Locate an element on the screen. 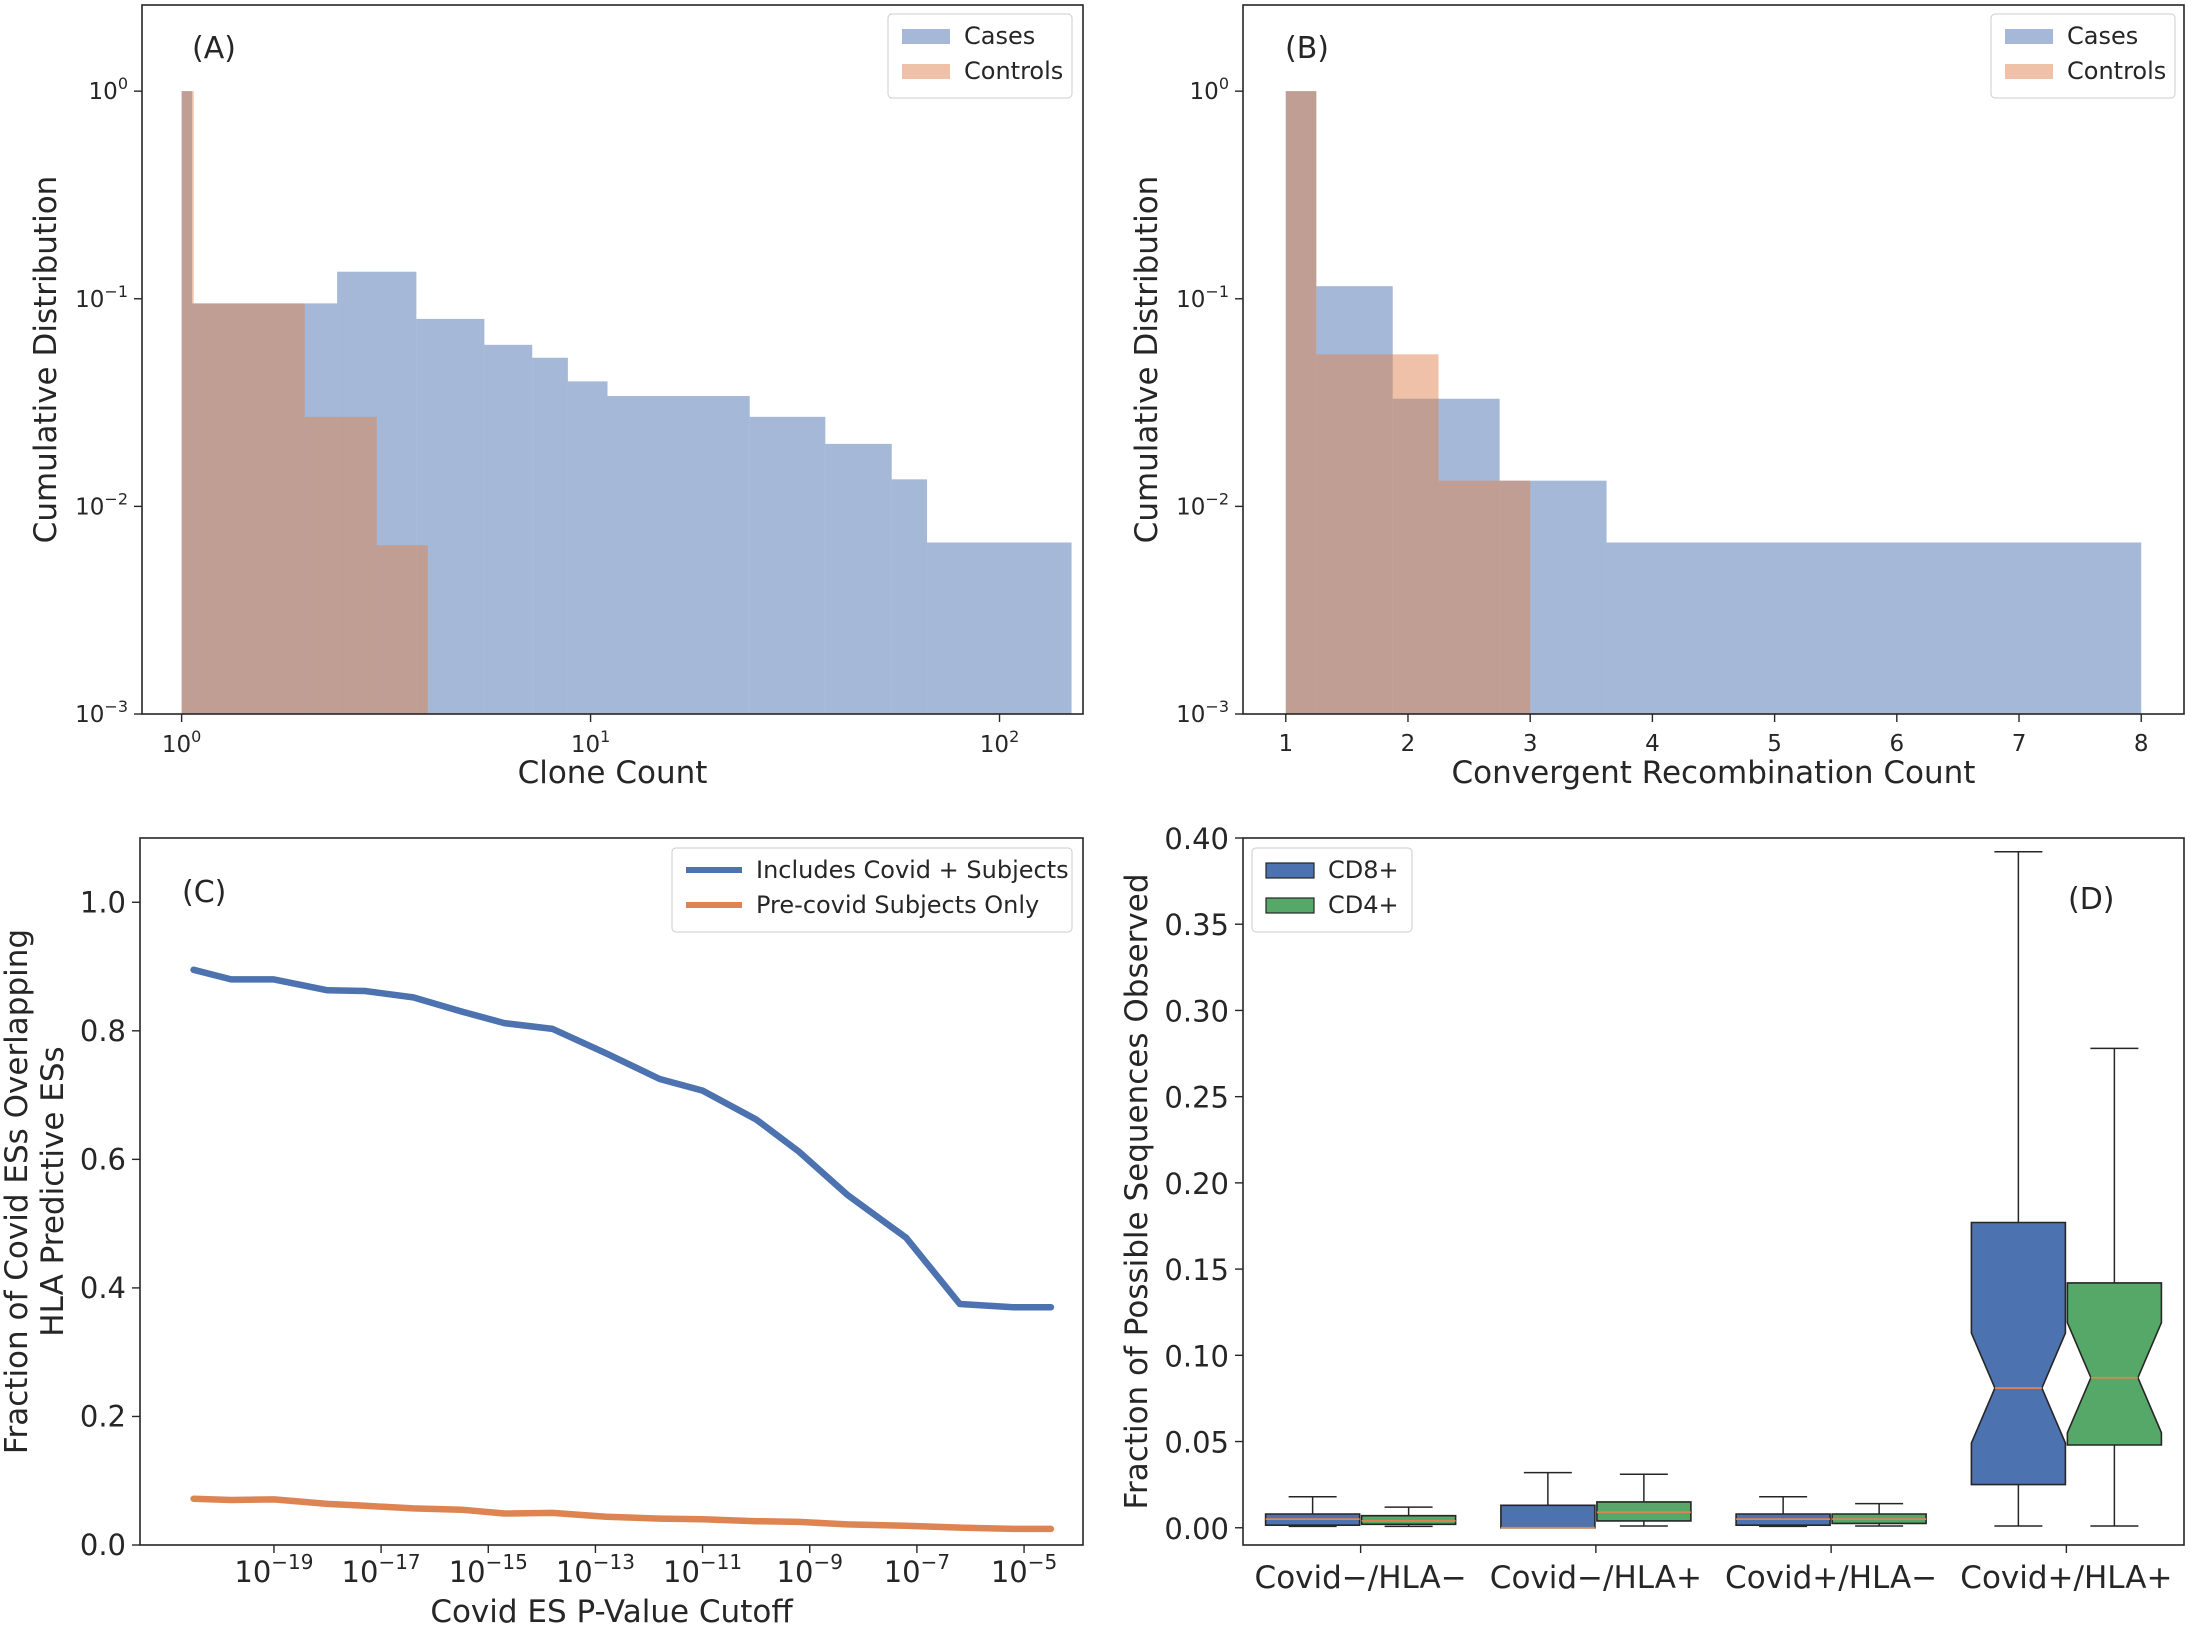 The image size is (2191, 1626). x-tick-label: 5 is located at coordinates (1774, 744).